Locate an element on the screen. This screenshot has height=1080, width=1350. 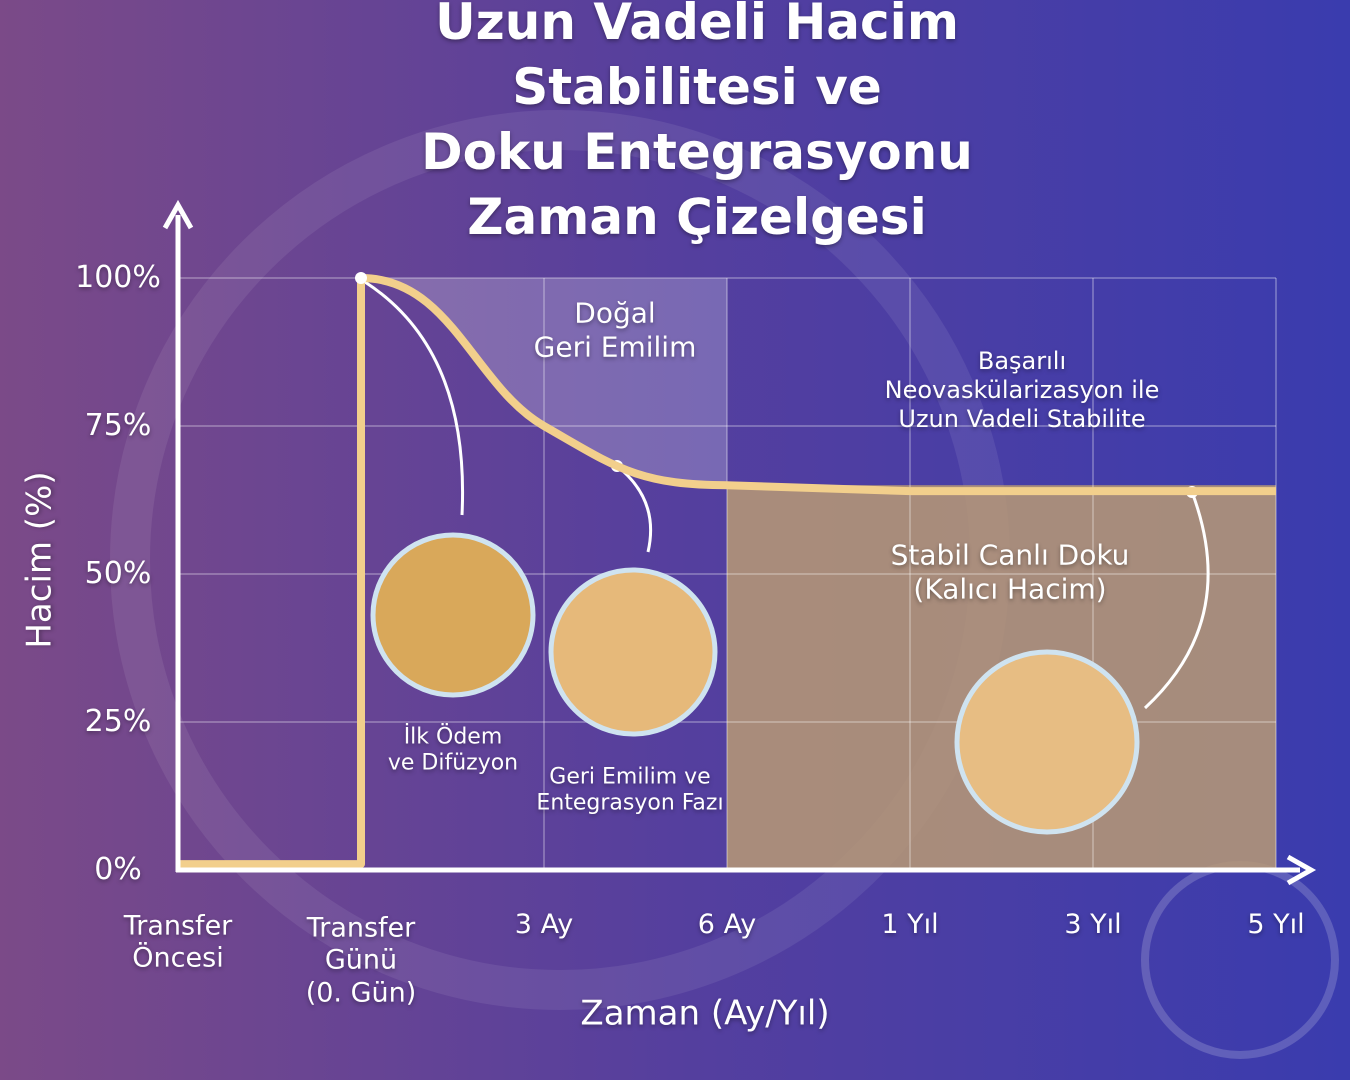
x-tick-label: 1 Yıl is located at coordinates (910, 924).